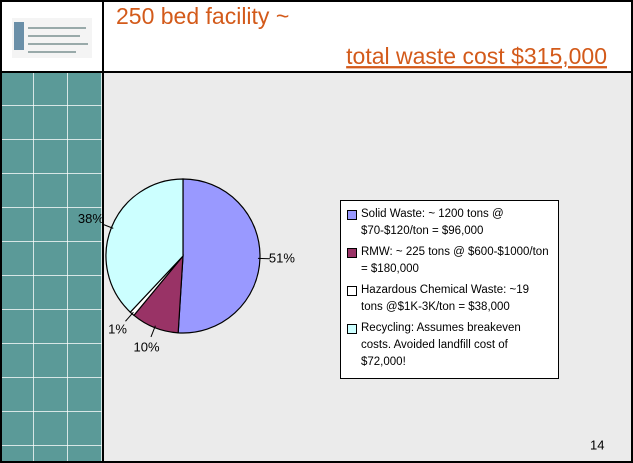 This screenshot has height=463, width=633. I want to click on title-line: 250 bed facility ~, so click(202, 16).